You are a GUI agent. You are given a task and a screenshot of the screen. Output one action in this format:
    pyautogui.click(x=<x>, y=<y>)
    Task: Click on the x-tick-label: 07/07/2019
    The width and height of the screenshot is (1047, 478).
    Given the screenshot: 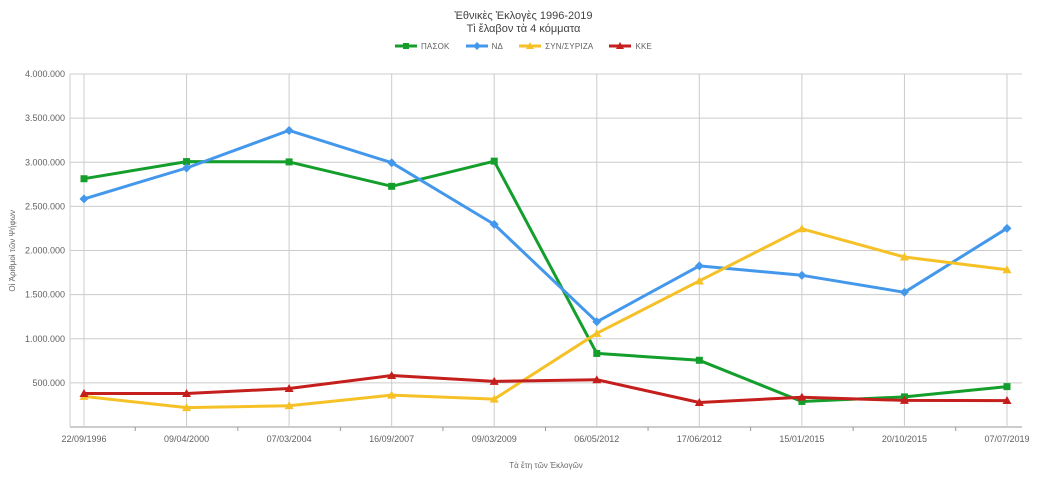 What is the action you would take?
    pyautogui.click(x=1006, y=439)
    